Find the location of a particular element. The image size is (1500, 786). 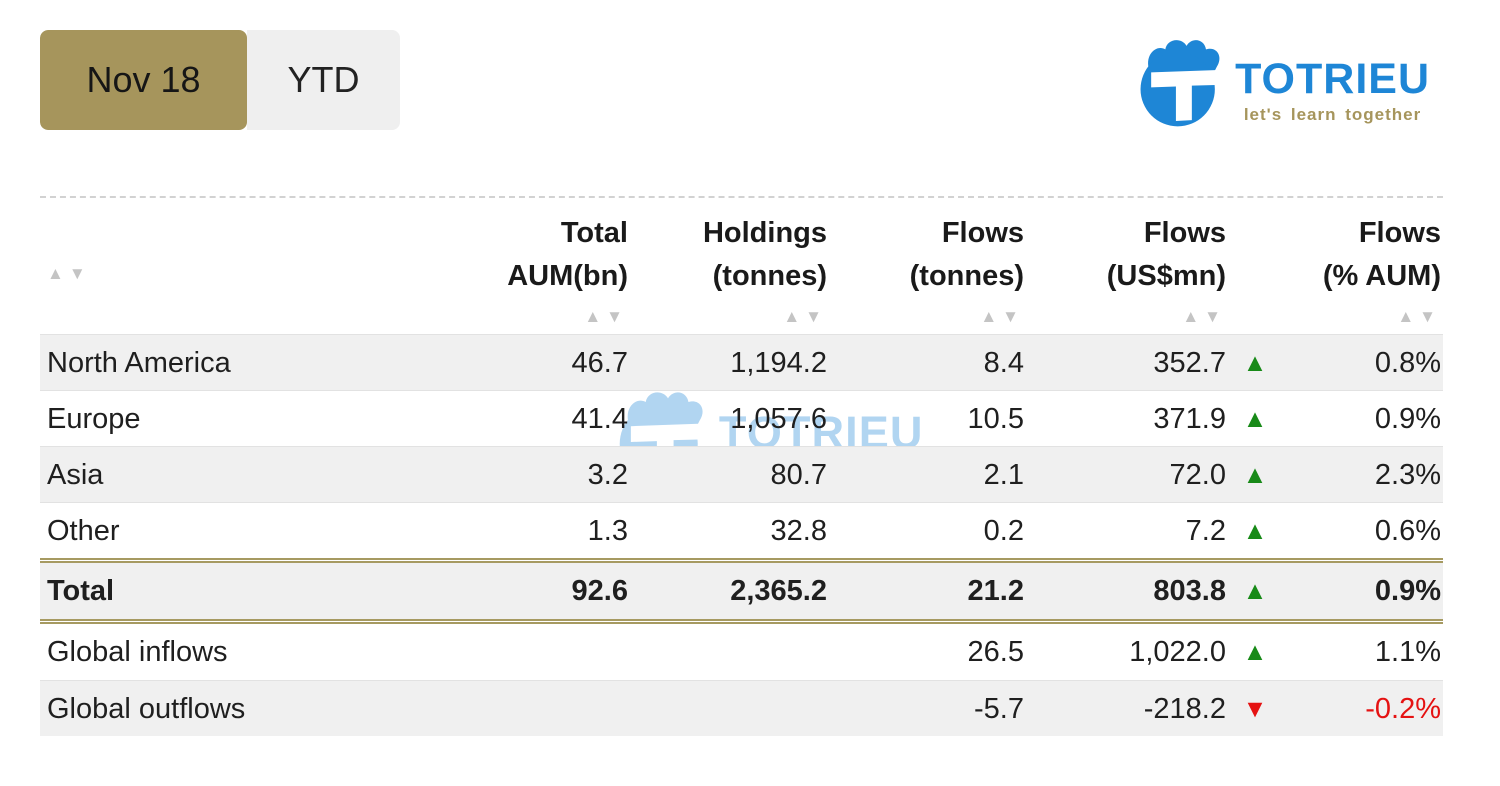

flows-tonnes-value: 10.5 is located at coordinates (995, 418).